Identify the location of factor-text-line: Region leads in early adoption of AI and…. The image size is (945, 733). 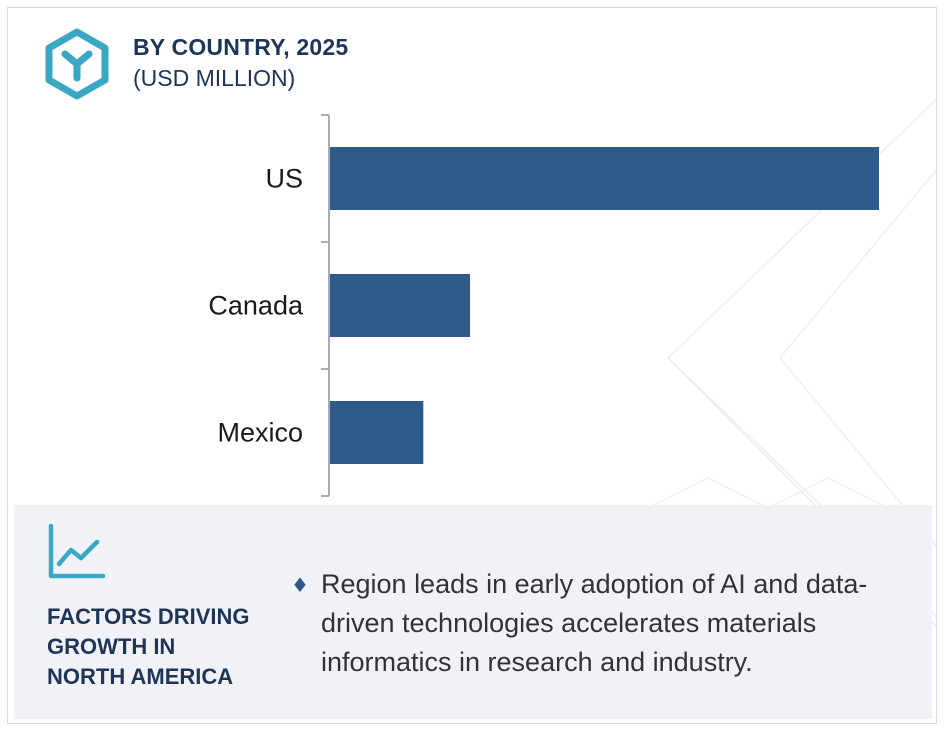
(594, 584).